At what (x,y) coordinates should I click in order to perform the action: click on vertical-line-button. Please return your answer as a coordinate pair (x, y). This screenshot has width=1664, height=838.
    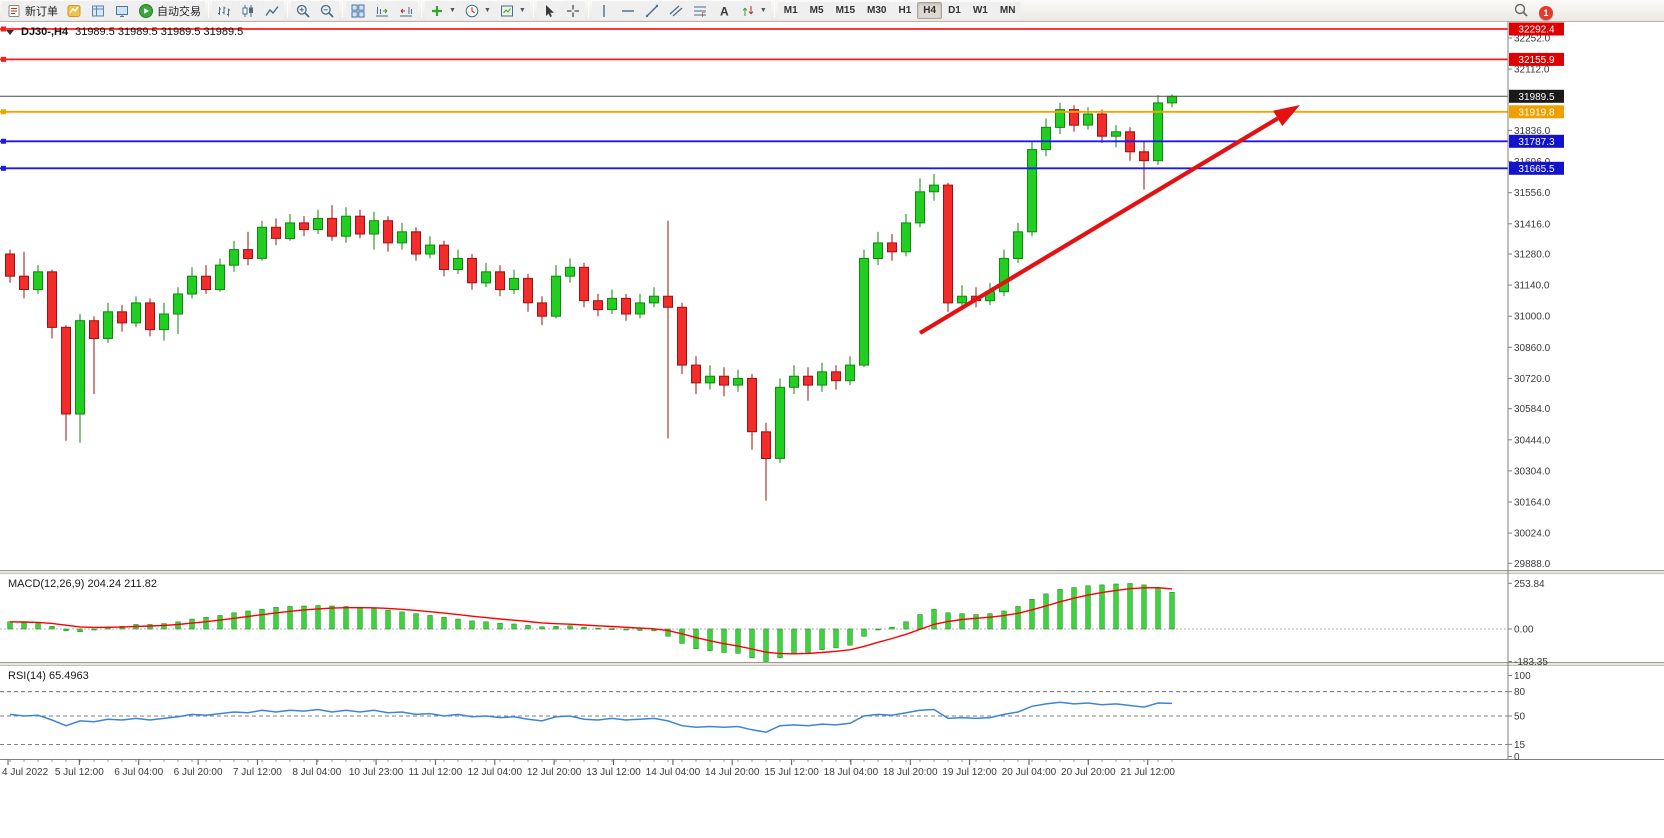
    Looking at the image, I should click on (603, 10).